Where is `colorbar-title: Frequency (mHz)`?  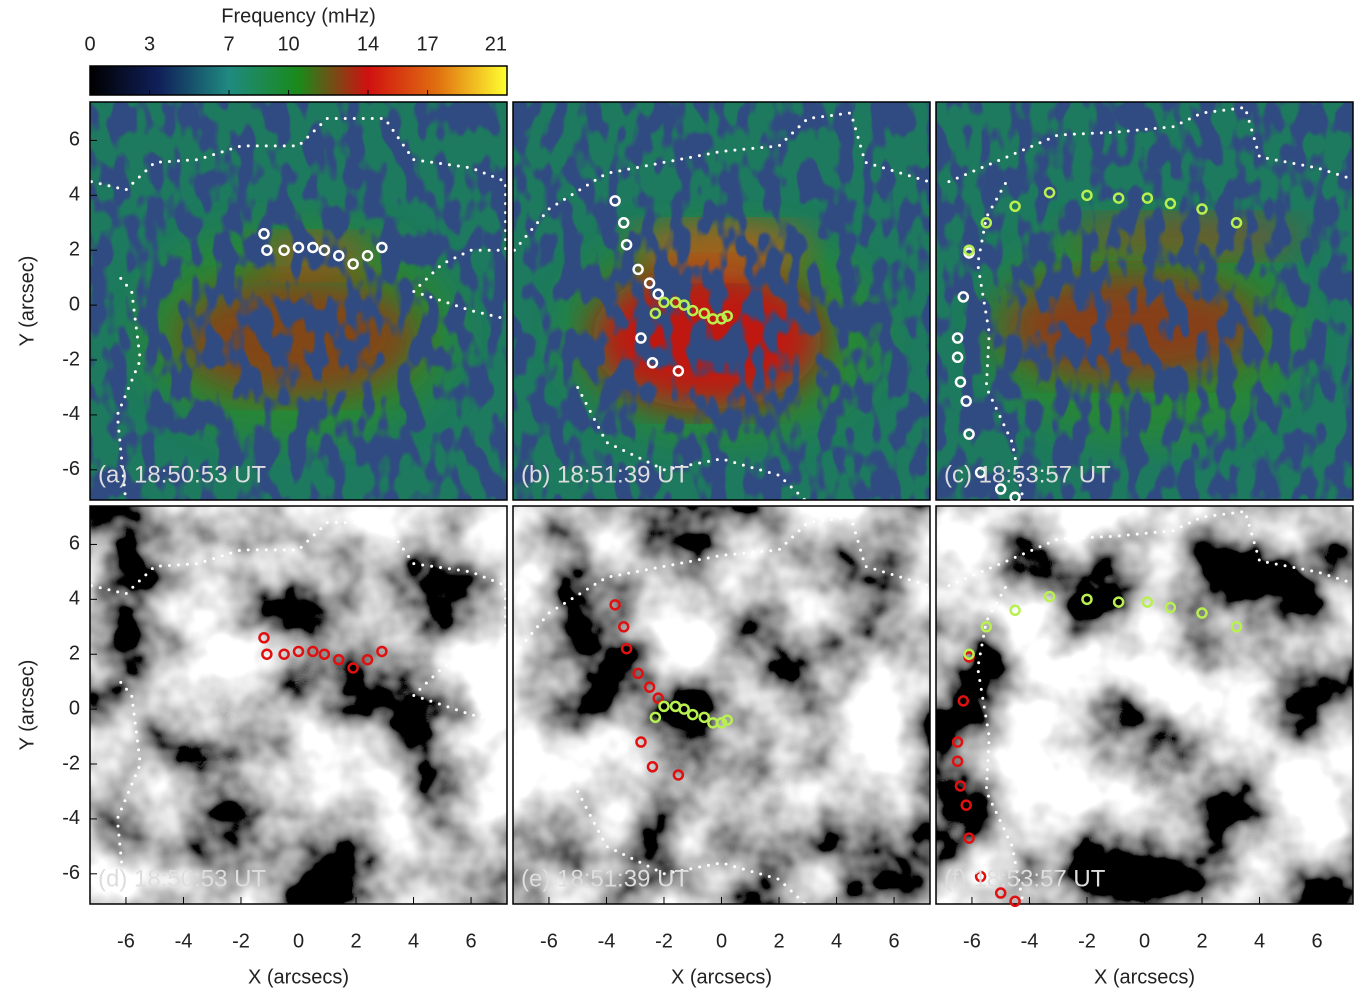
colorbar-title: Frequency (mHz) is located at coordinates (298, 16).